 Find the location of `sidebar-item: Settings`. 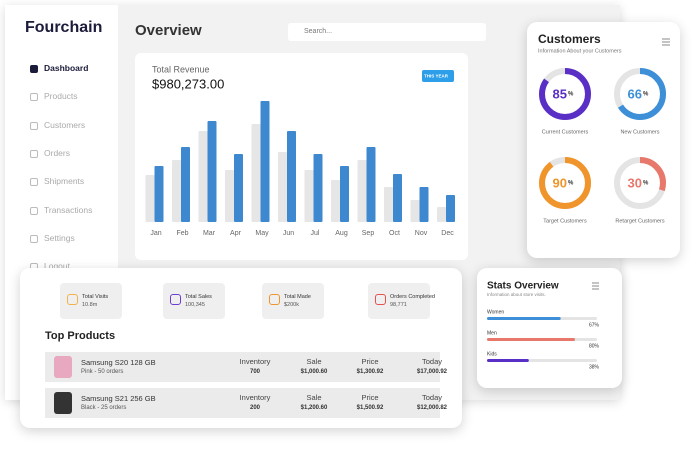

sidebar-item: Settings is located at coordinates (70, 239).